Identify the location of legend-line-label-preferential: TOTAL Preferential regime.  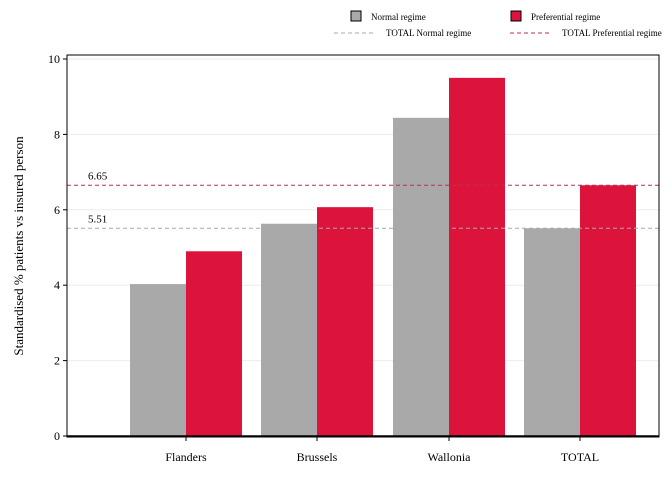
(612, 33).